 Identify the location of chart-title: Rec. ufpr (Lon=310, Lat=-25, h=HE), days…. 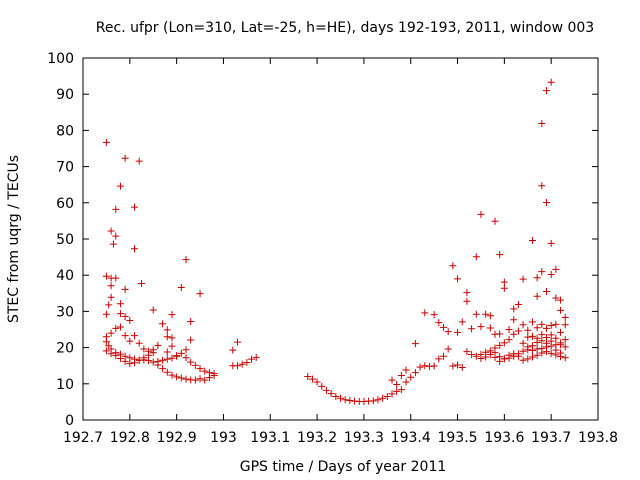
(345, 28).